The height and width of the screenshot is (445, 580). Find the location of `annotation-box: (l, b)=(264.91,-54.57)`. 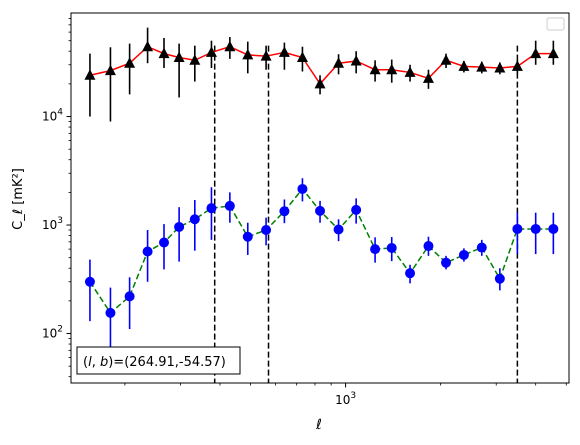

annotation-box: (l, b)=(264.91,-54.57) is located at coordinates (158, 360).